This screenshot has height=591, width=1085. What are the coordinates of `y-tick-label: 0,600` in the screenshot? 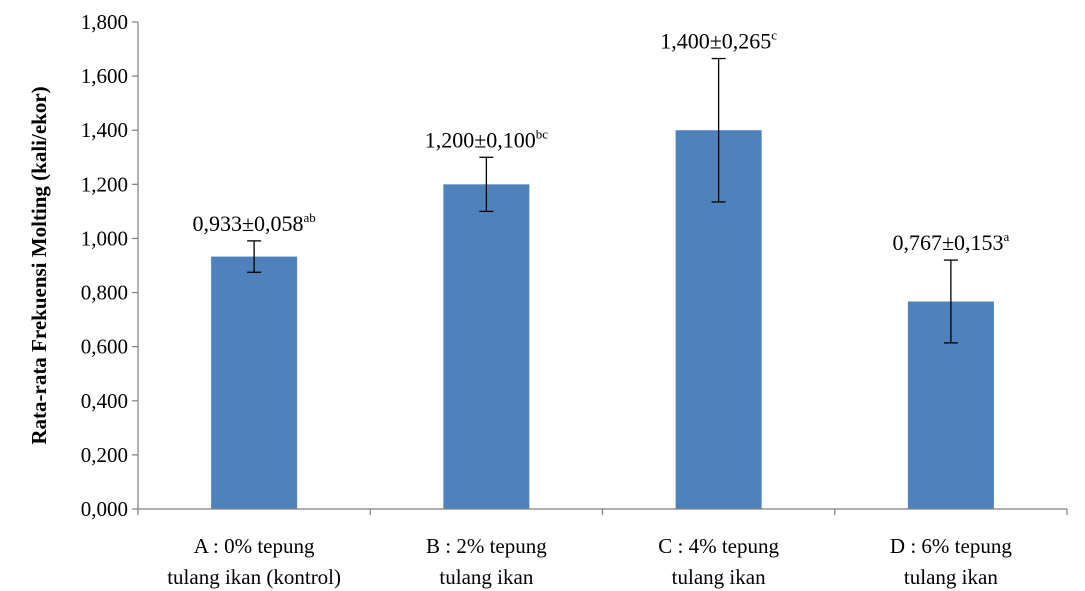 It's located at (104, 347).